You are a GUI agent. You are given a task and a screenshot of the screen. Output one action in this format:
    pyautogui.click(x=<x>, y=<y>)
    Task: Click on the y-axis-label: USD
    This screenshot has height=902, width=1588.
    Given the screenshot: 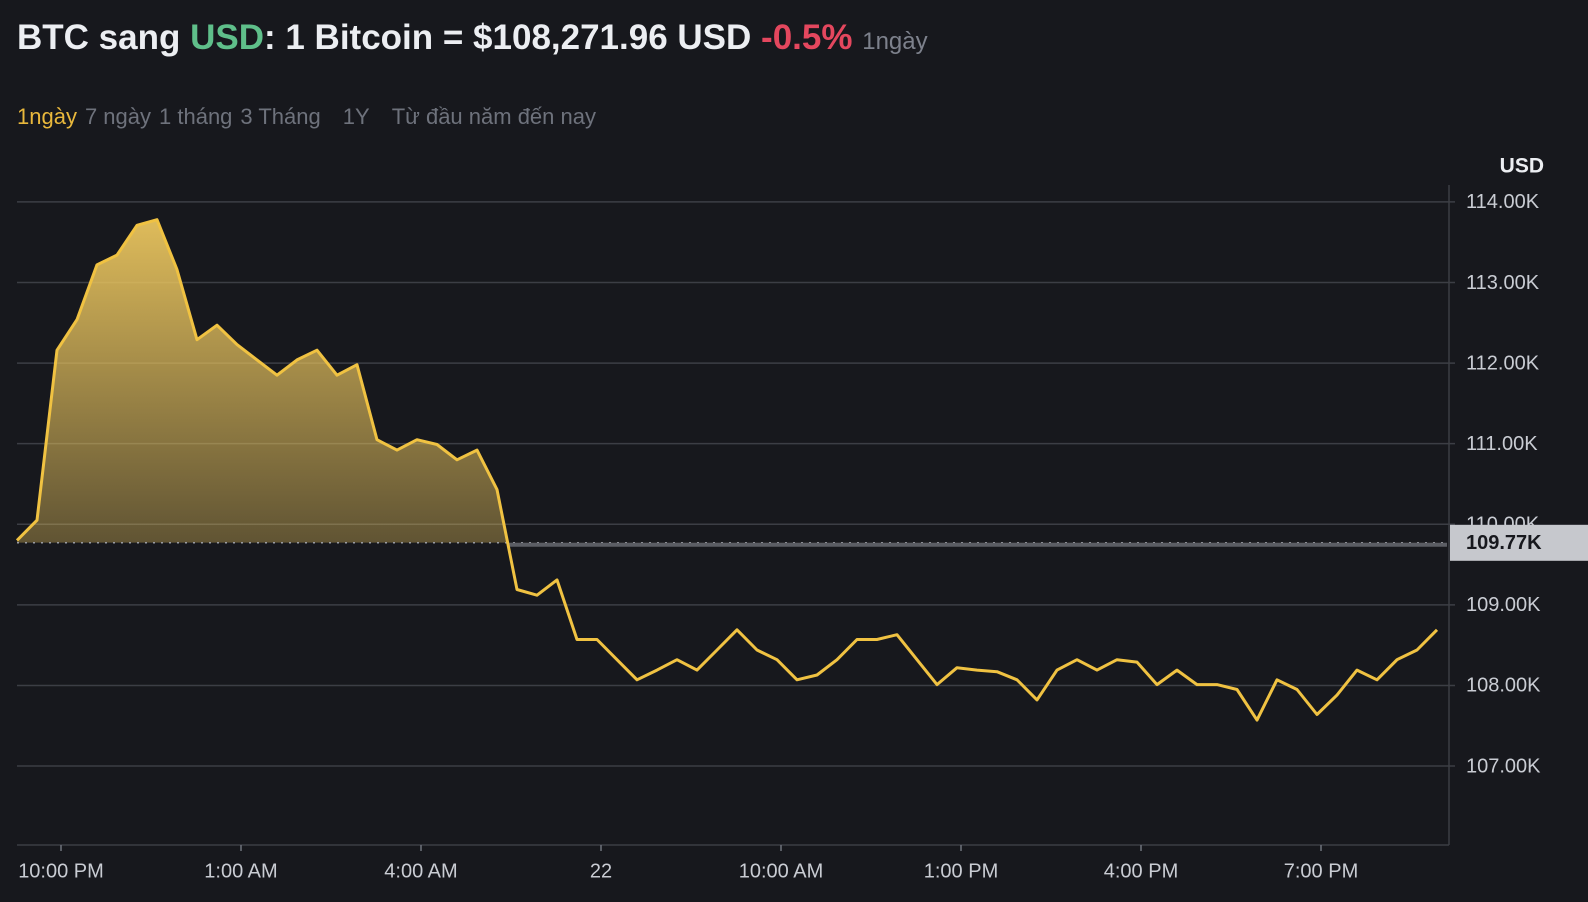 What is the action you would take?
    pyautogui.click(x=1522, y=166)
    